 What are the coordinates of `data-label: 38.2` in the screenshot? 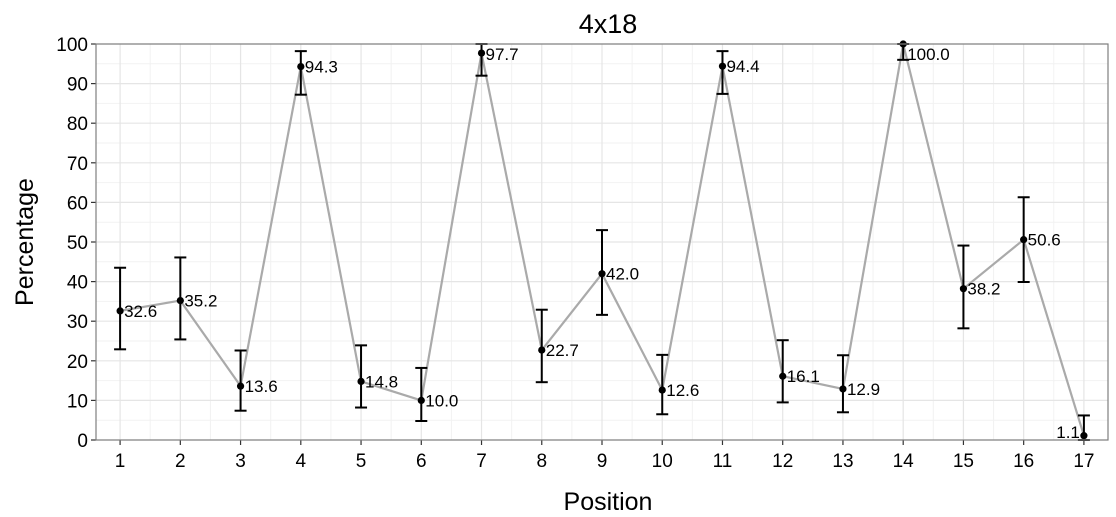 It's located at (983, 289).